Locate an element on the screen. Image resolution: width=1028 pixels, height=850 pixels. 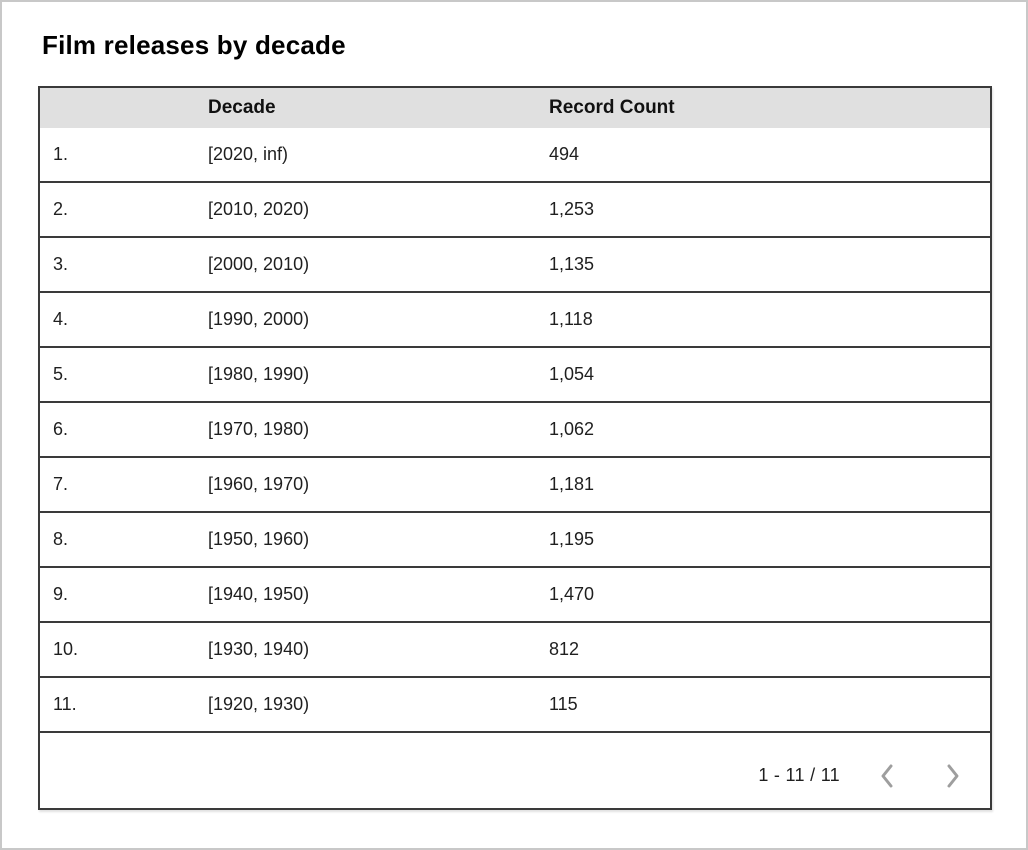
cell-decade: [1920, 1930) is located at coordinates (259, 704).